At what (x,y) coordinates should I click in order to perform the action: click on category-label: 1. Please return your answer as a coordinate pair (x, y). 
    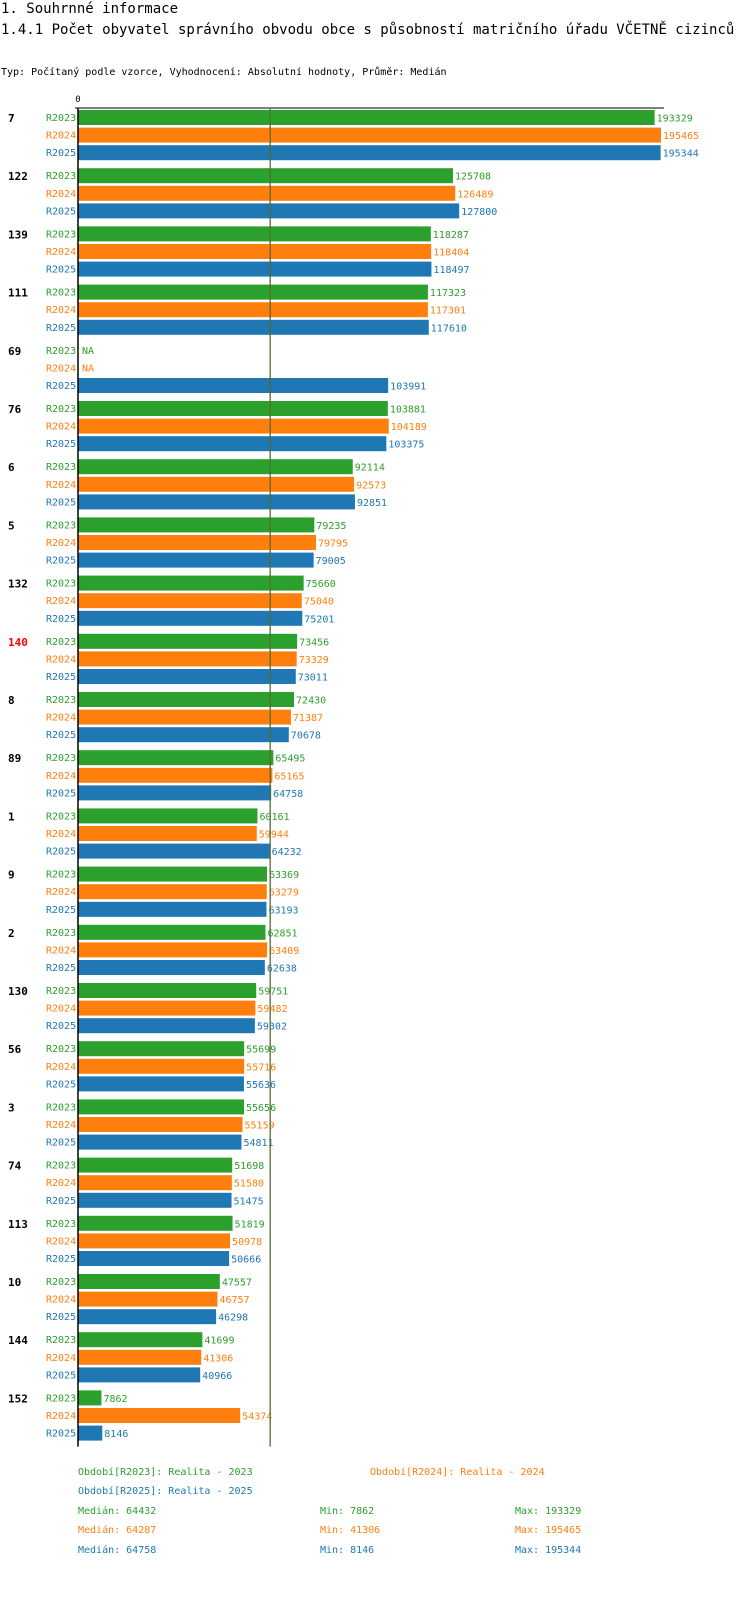
    Looking at the image, I should click on (11, 816).